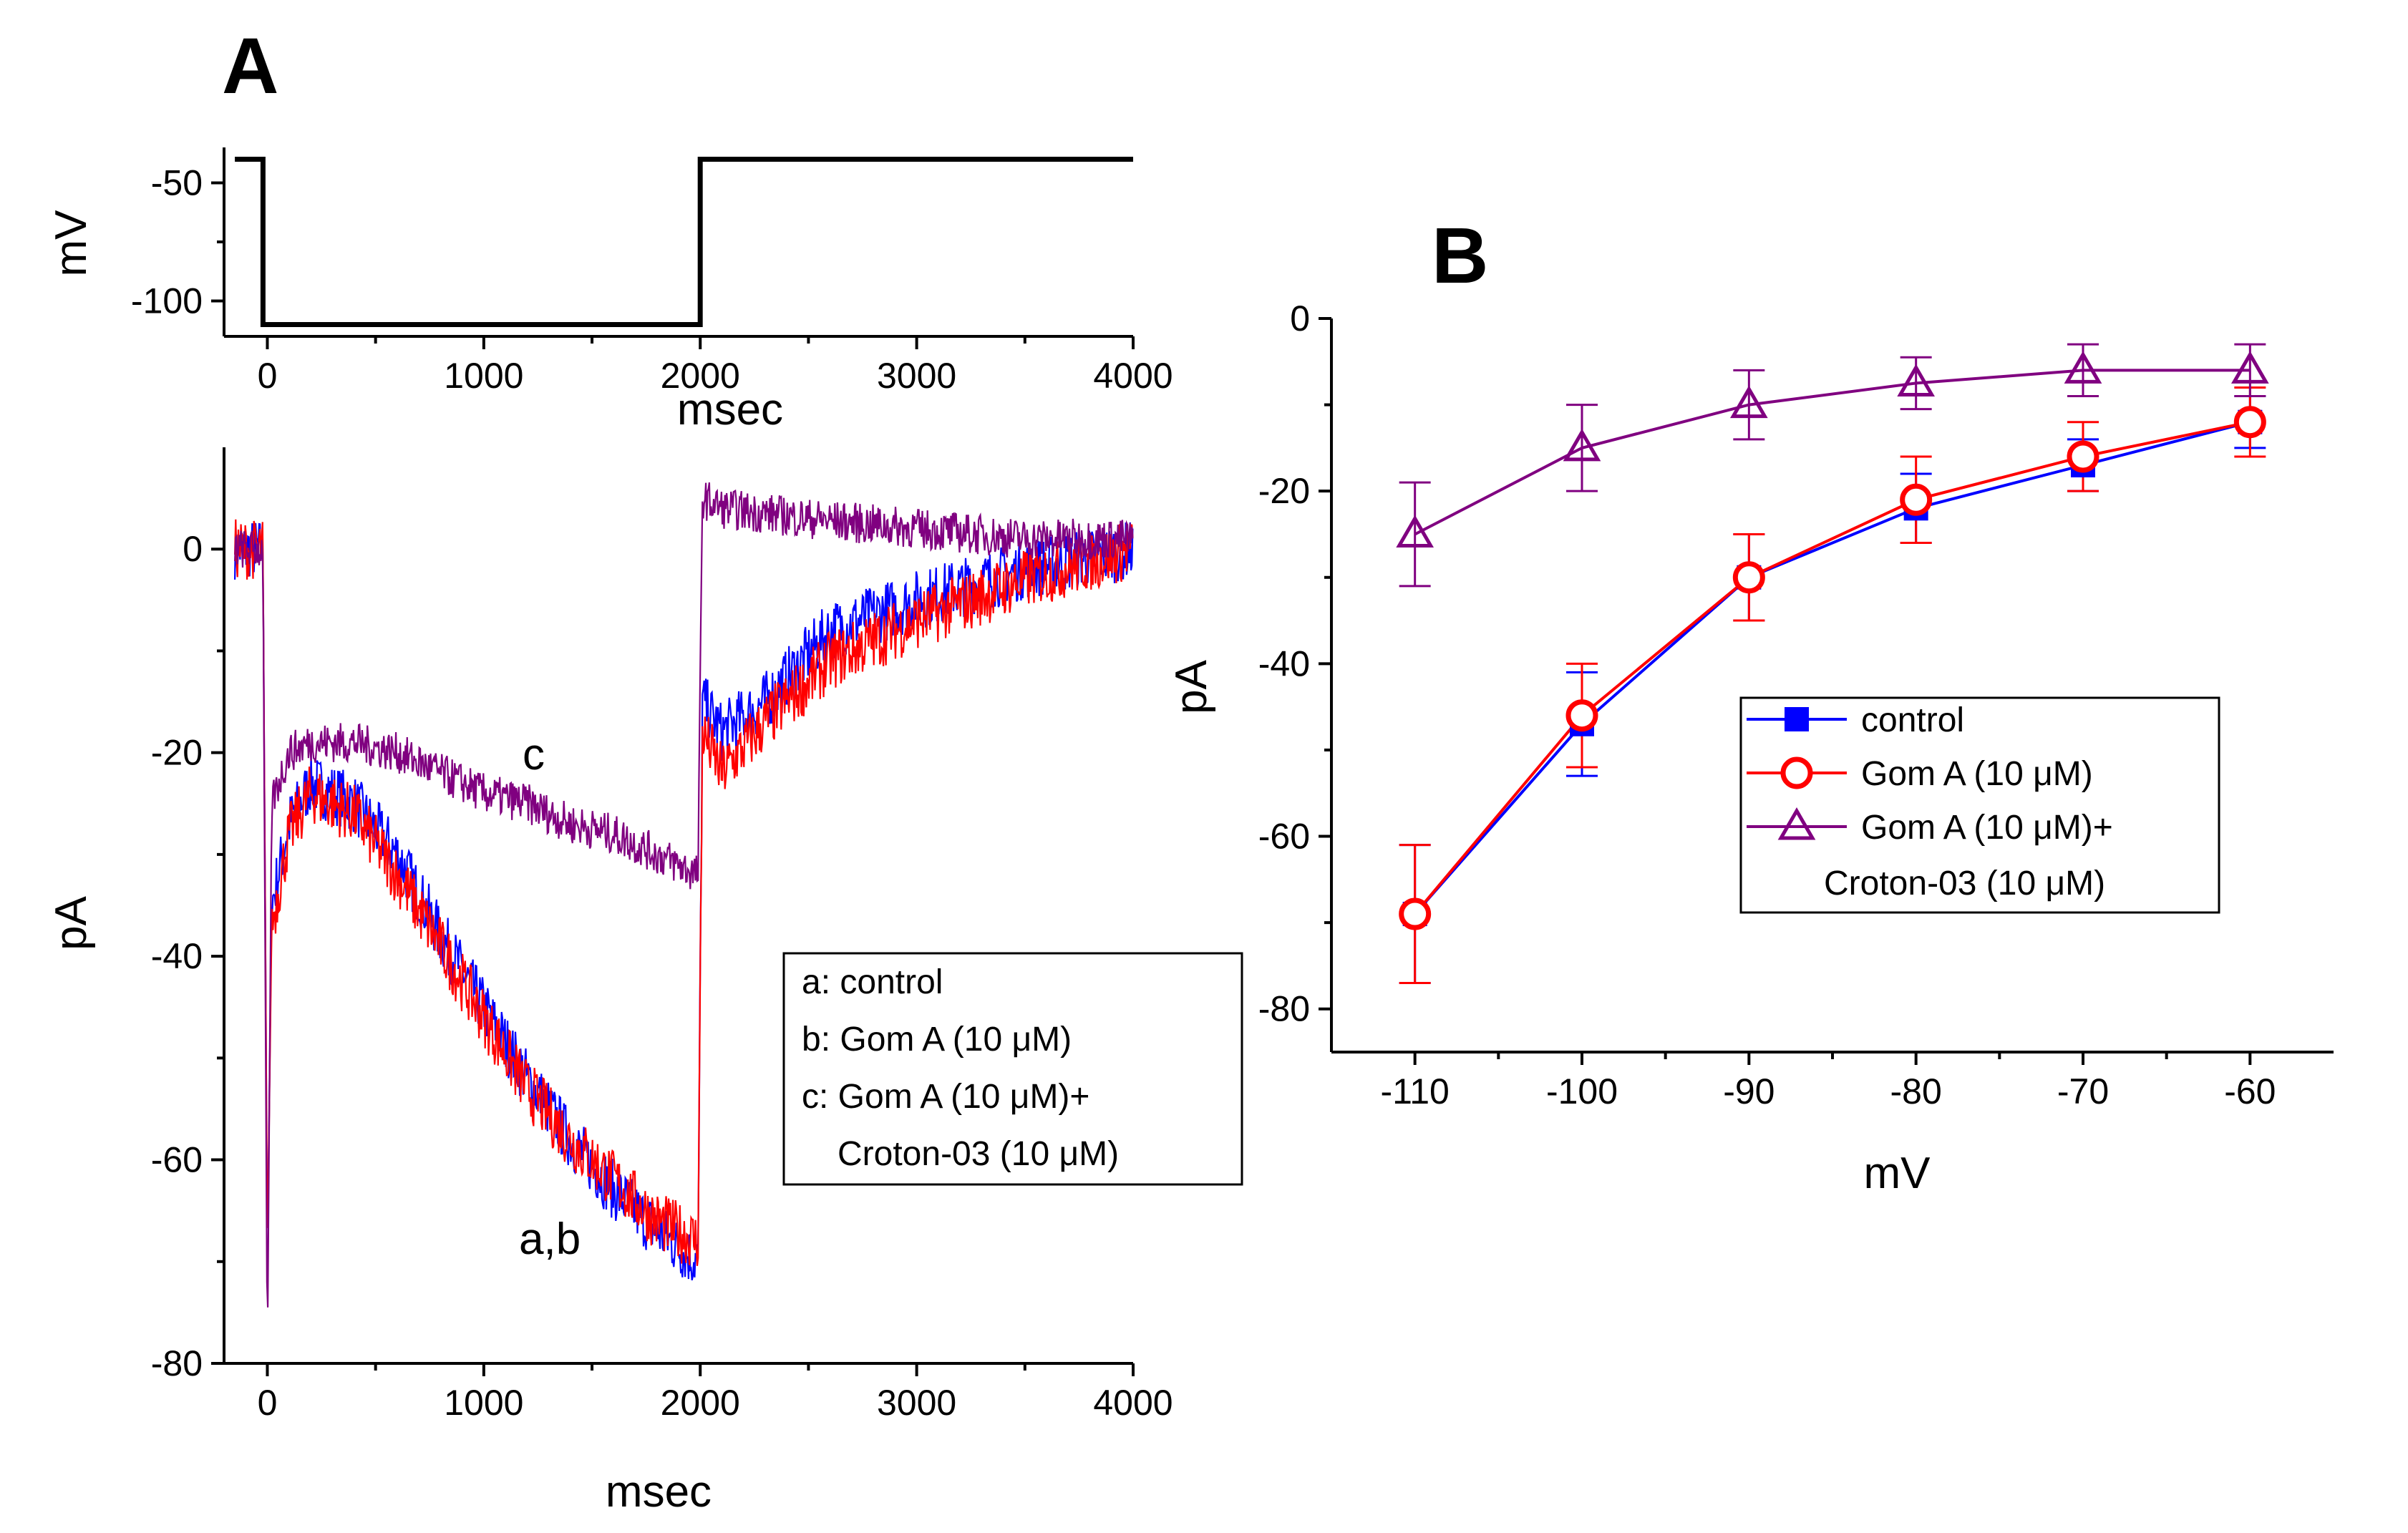 This screenshot has width=2408, height=1533. Describe the element at coordinates (1965, 884) in the screenshot. I see `b-legend-entry-croton: Croton-03 (10 μM)` at that location.